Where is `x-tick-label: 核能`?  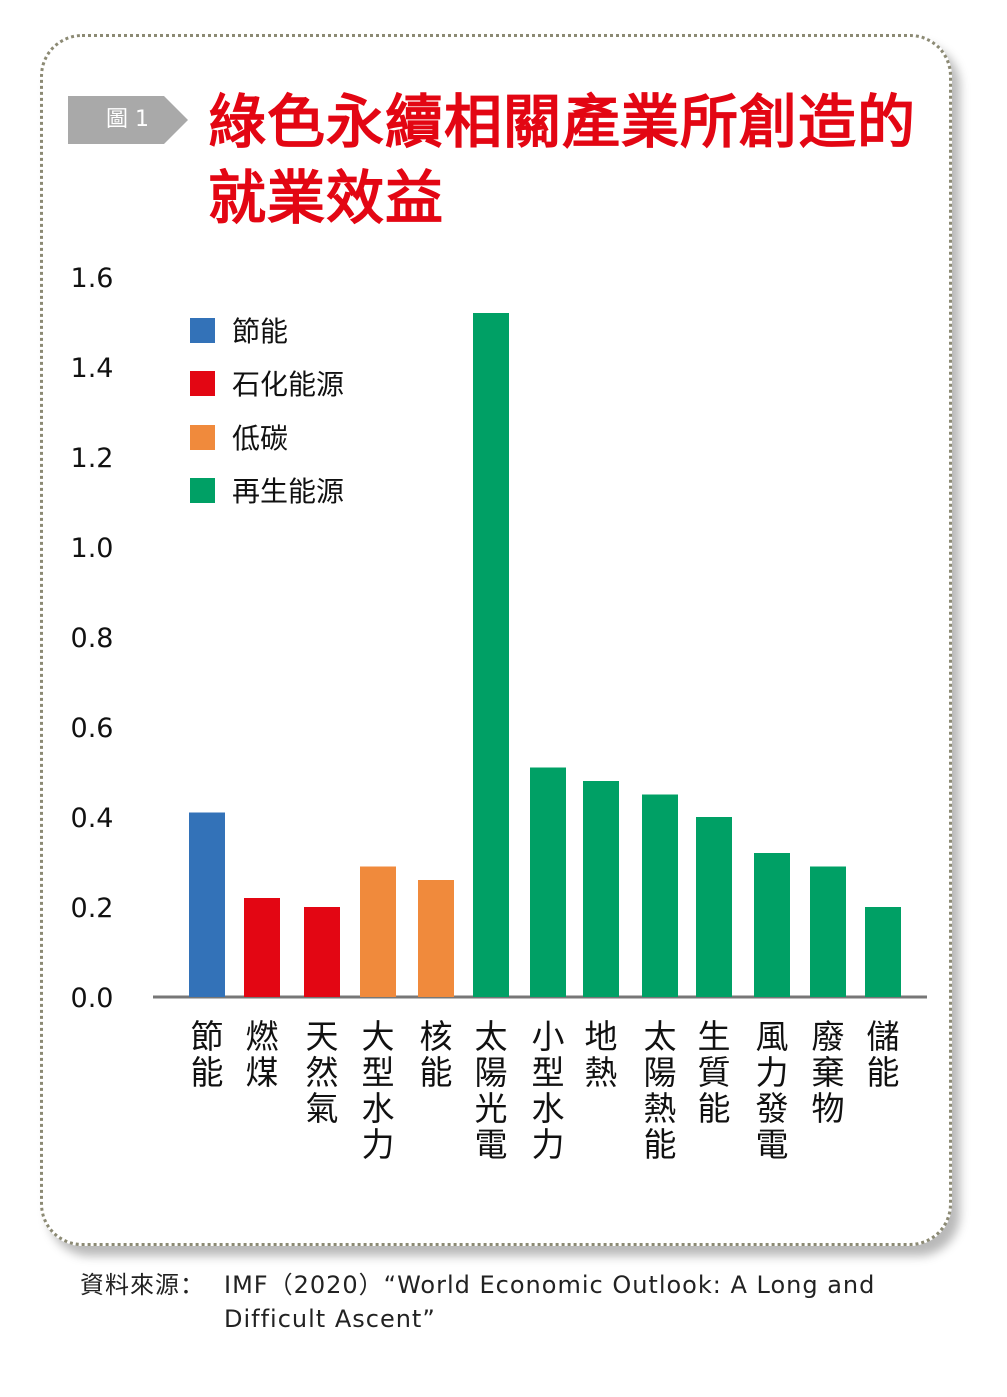 x-tick-label: 核能 is located at coordinates (436, 1054).